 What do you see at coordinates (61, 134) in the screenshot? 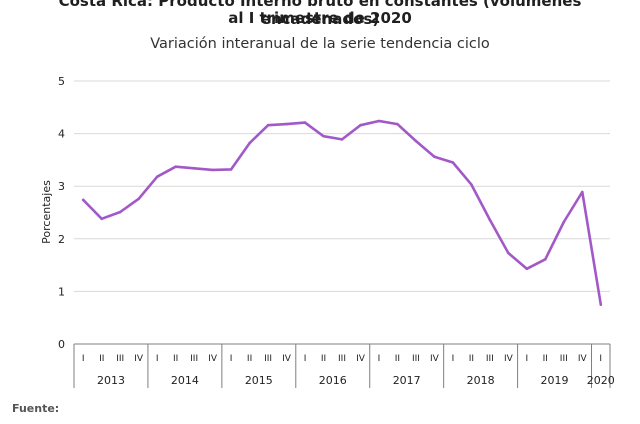
I see `y-tick-label: 4` at bounding box center [61, 134].